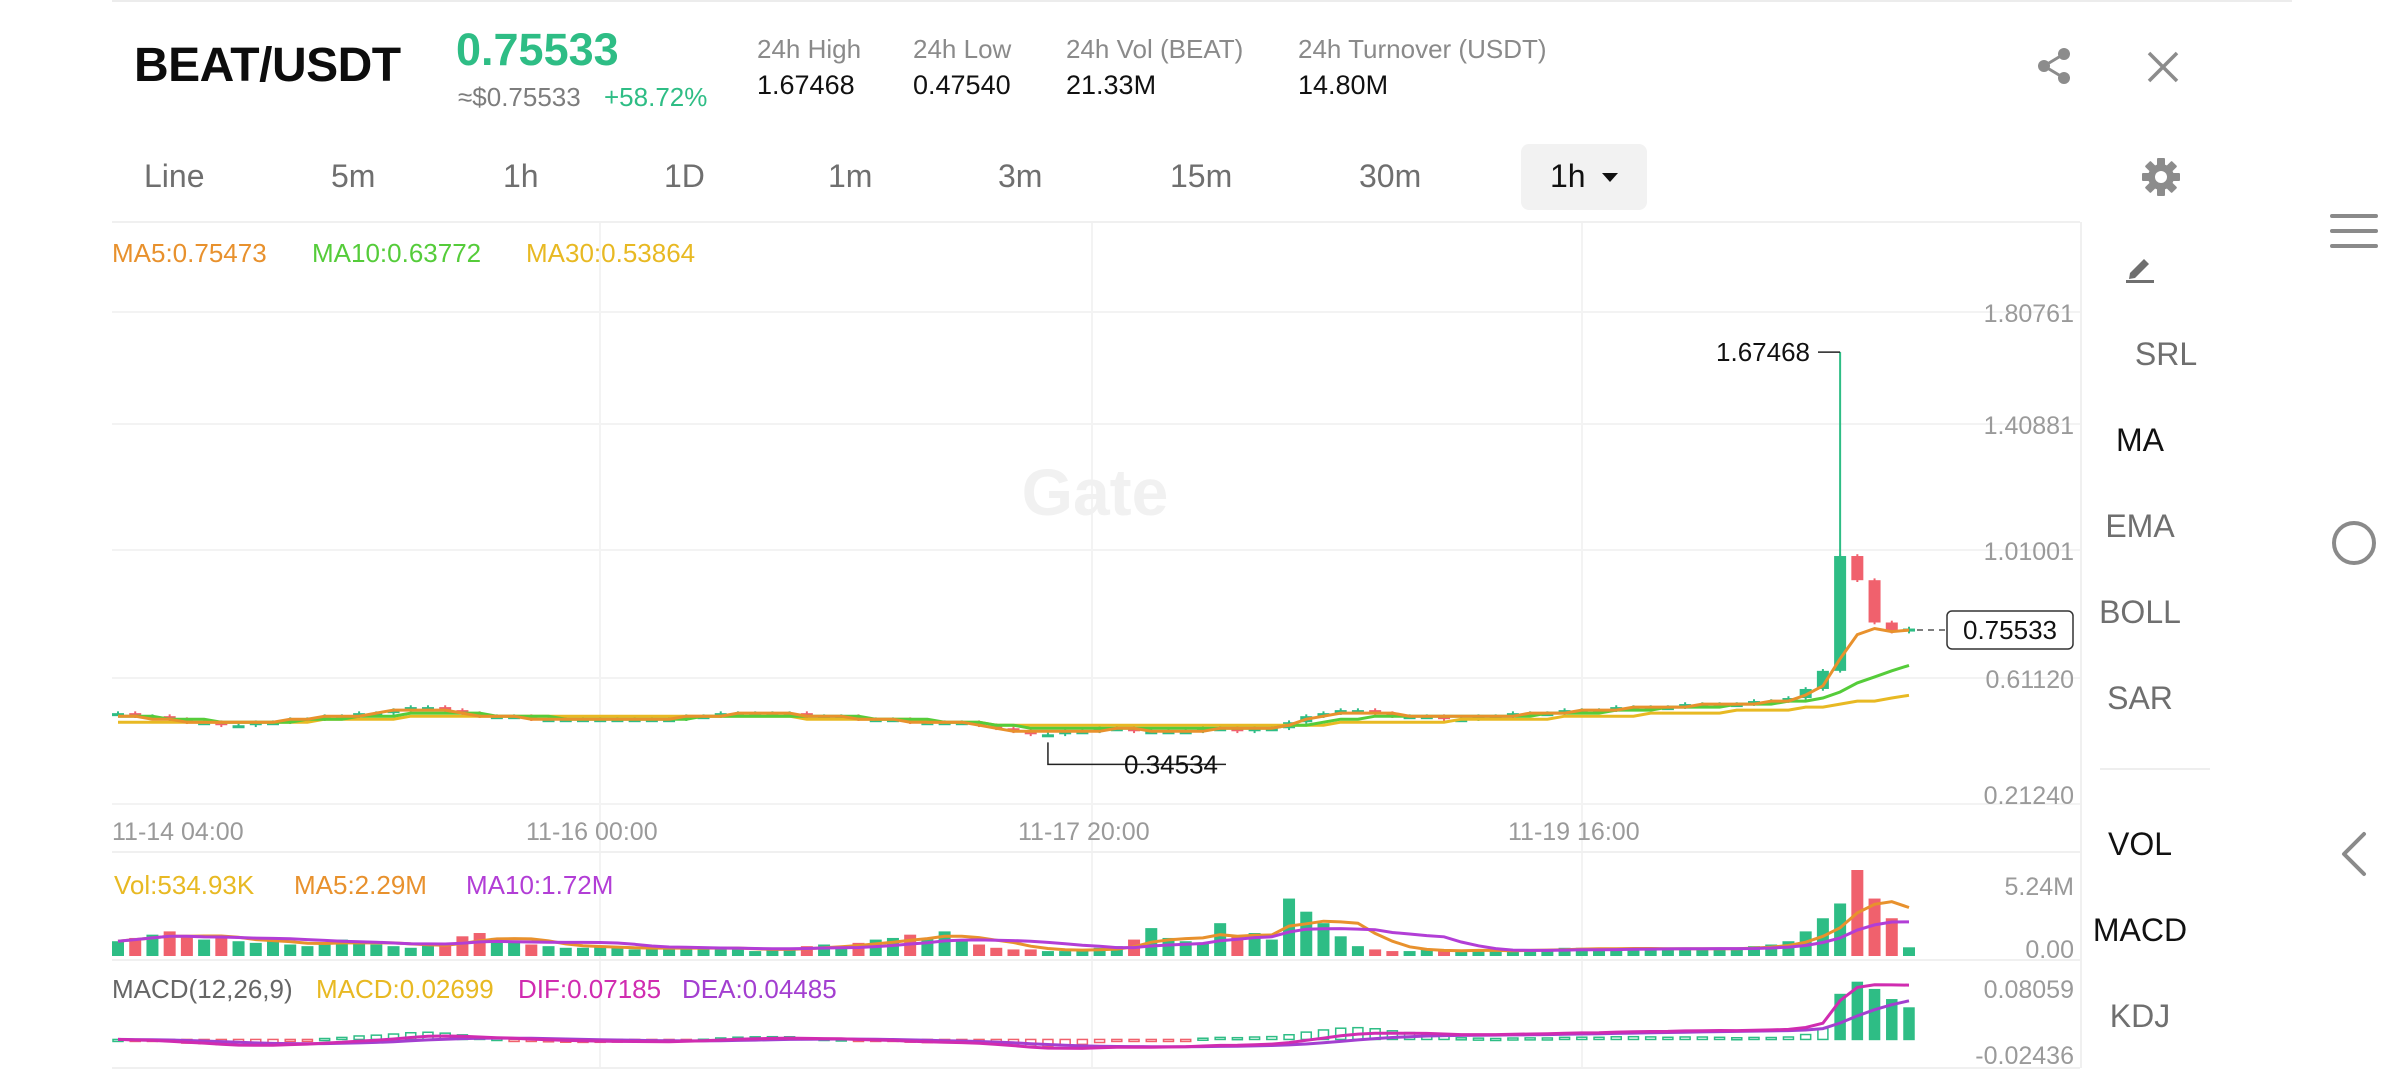 The height and width of the screenshot is (1080, 2400). Describe the element at coordinates (360, 885) in the screenshot. I see `volume-ma5-legend: MA5:2.29M` at that location.